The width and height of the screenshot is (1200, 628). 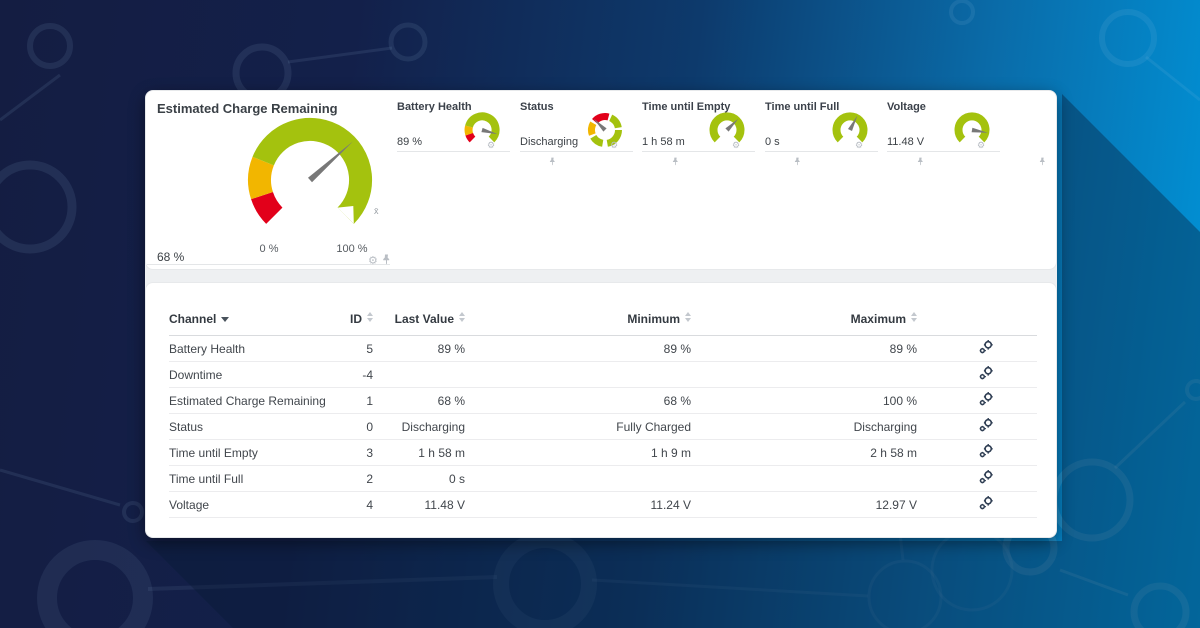 What do you see at coordinates (549, 142) in the screenshot?
I see `small-gauge-value: Discharging` at bounding box center [549, 142].